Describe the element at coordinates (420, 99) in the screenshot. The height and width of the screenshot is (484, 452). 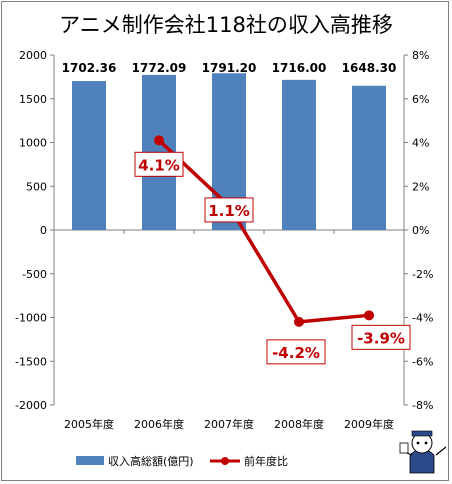
I see `y-right-tick-label: 6%` at that location.